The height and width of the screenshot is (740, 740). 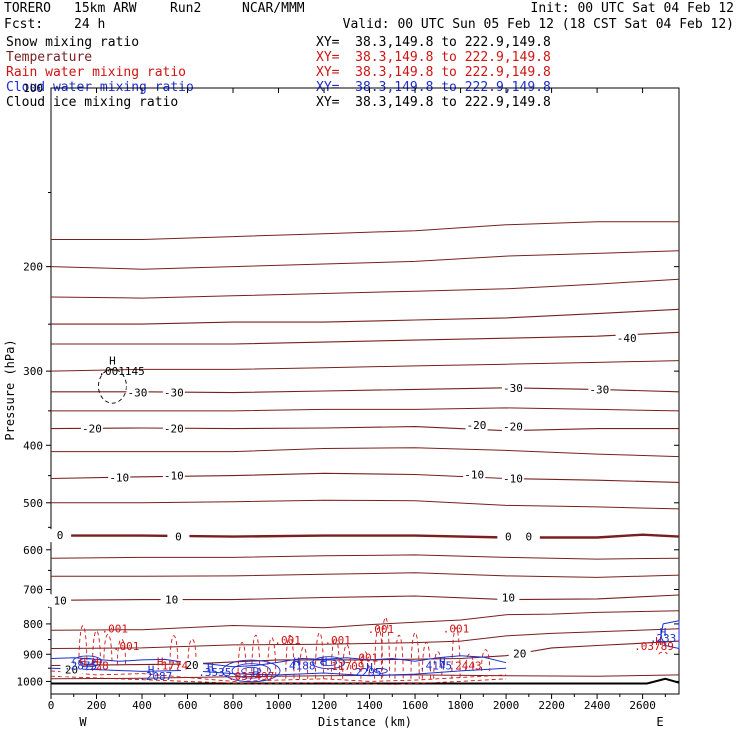 What do you see at coordinates (670, 635) in the screenshot?
I see `cloud-contour-east` at bounding box center [670, 635].